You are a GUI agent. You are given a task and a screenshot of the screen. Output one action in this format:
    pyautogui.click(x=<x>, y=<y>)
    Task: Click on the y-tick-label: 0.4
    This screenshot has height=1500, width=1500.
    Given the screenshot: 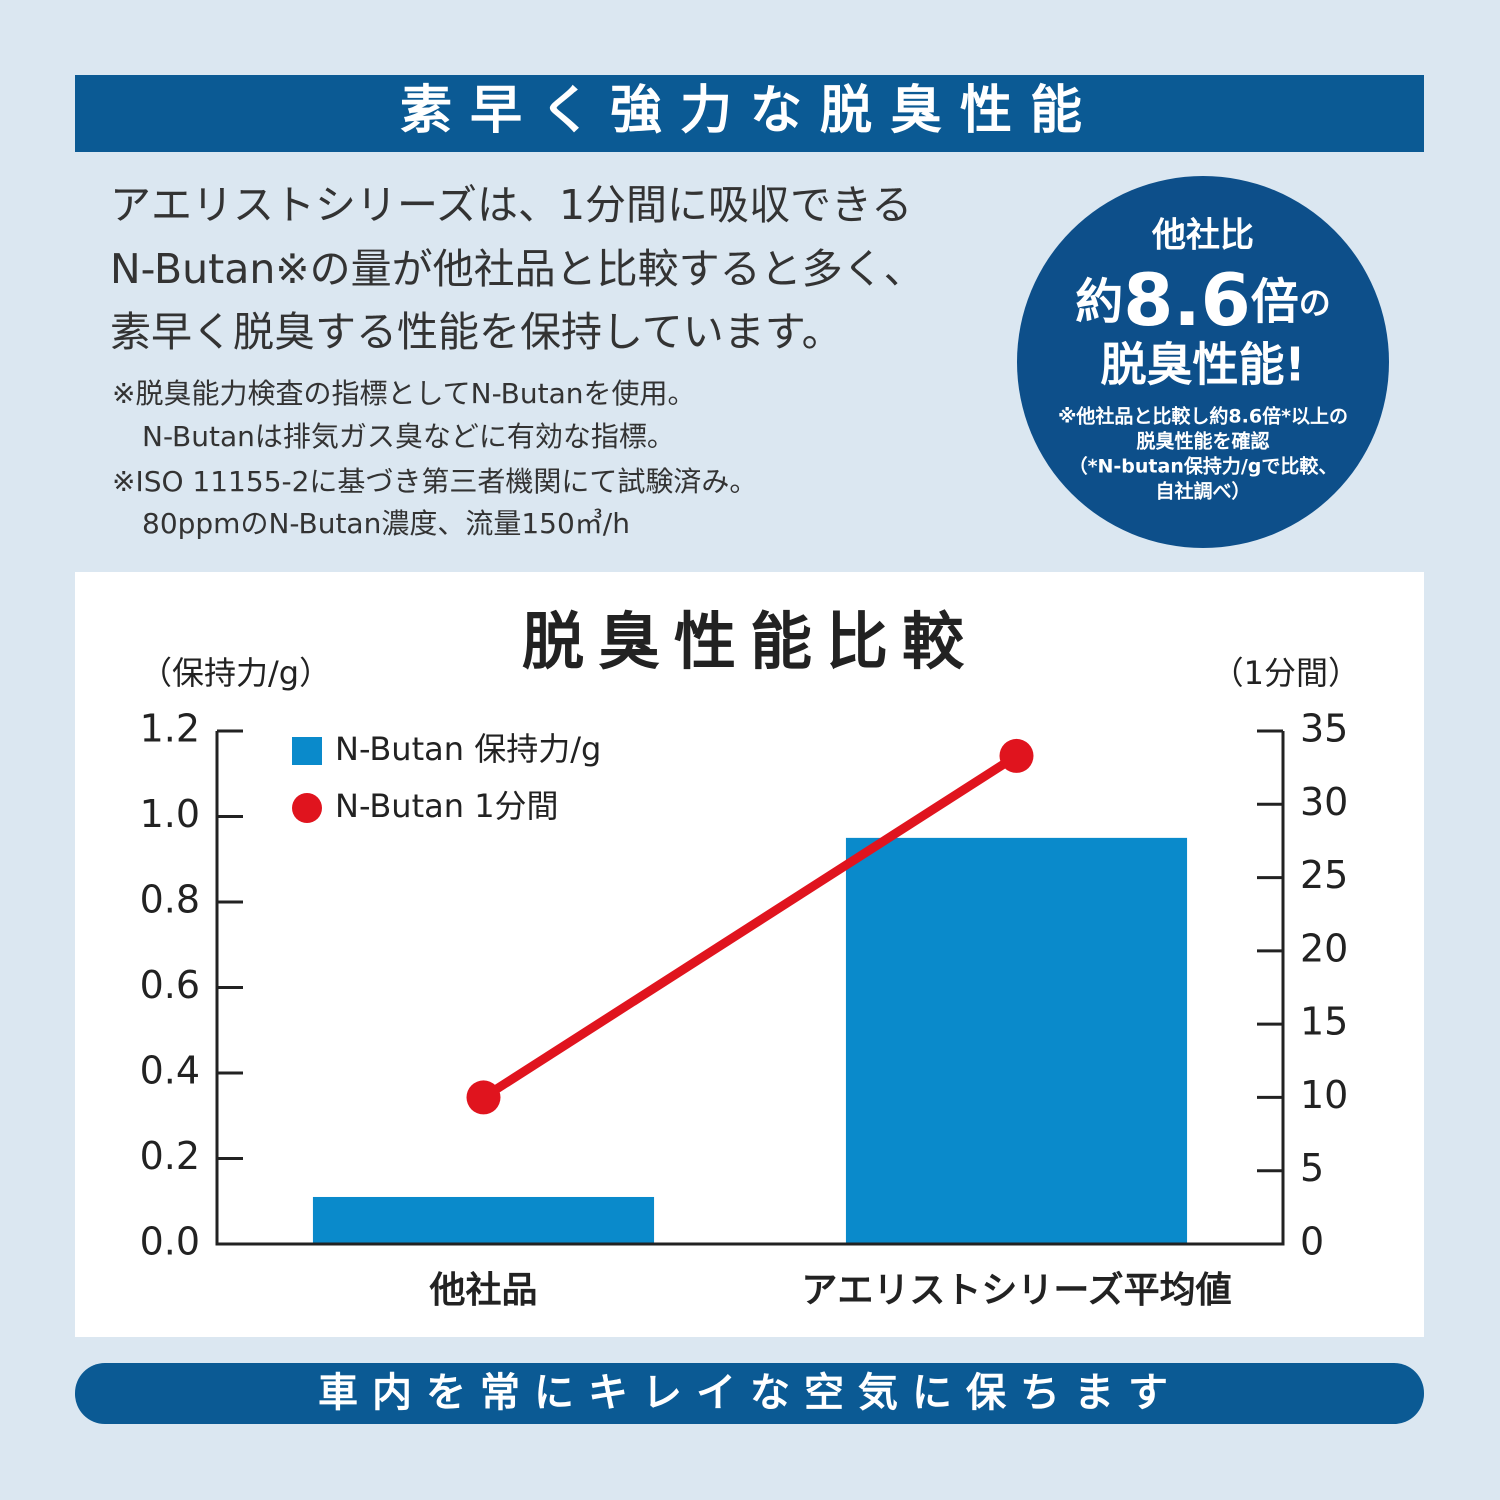 What is the action you would take?
    pyautogui.click(x=170, y=1071)
    